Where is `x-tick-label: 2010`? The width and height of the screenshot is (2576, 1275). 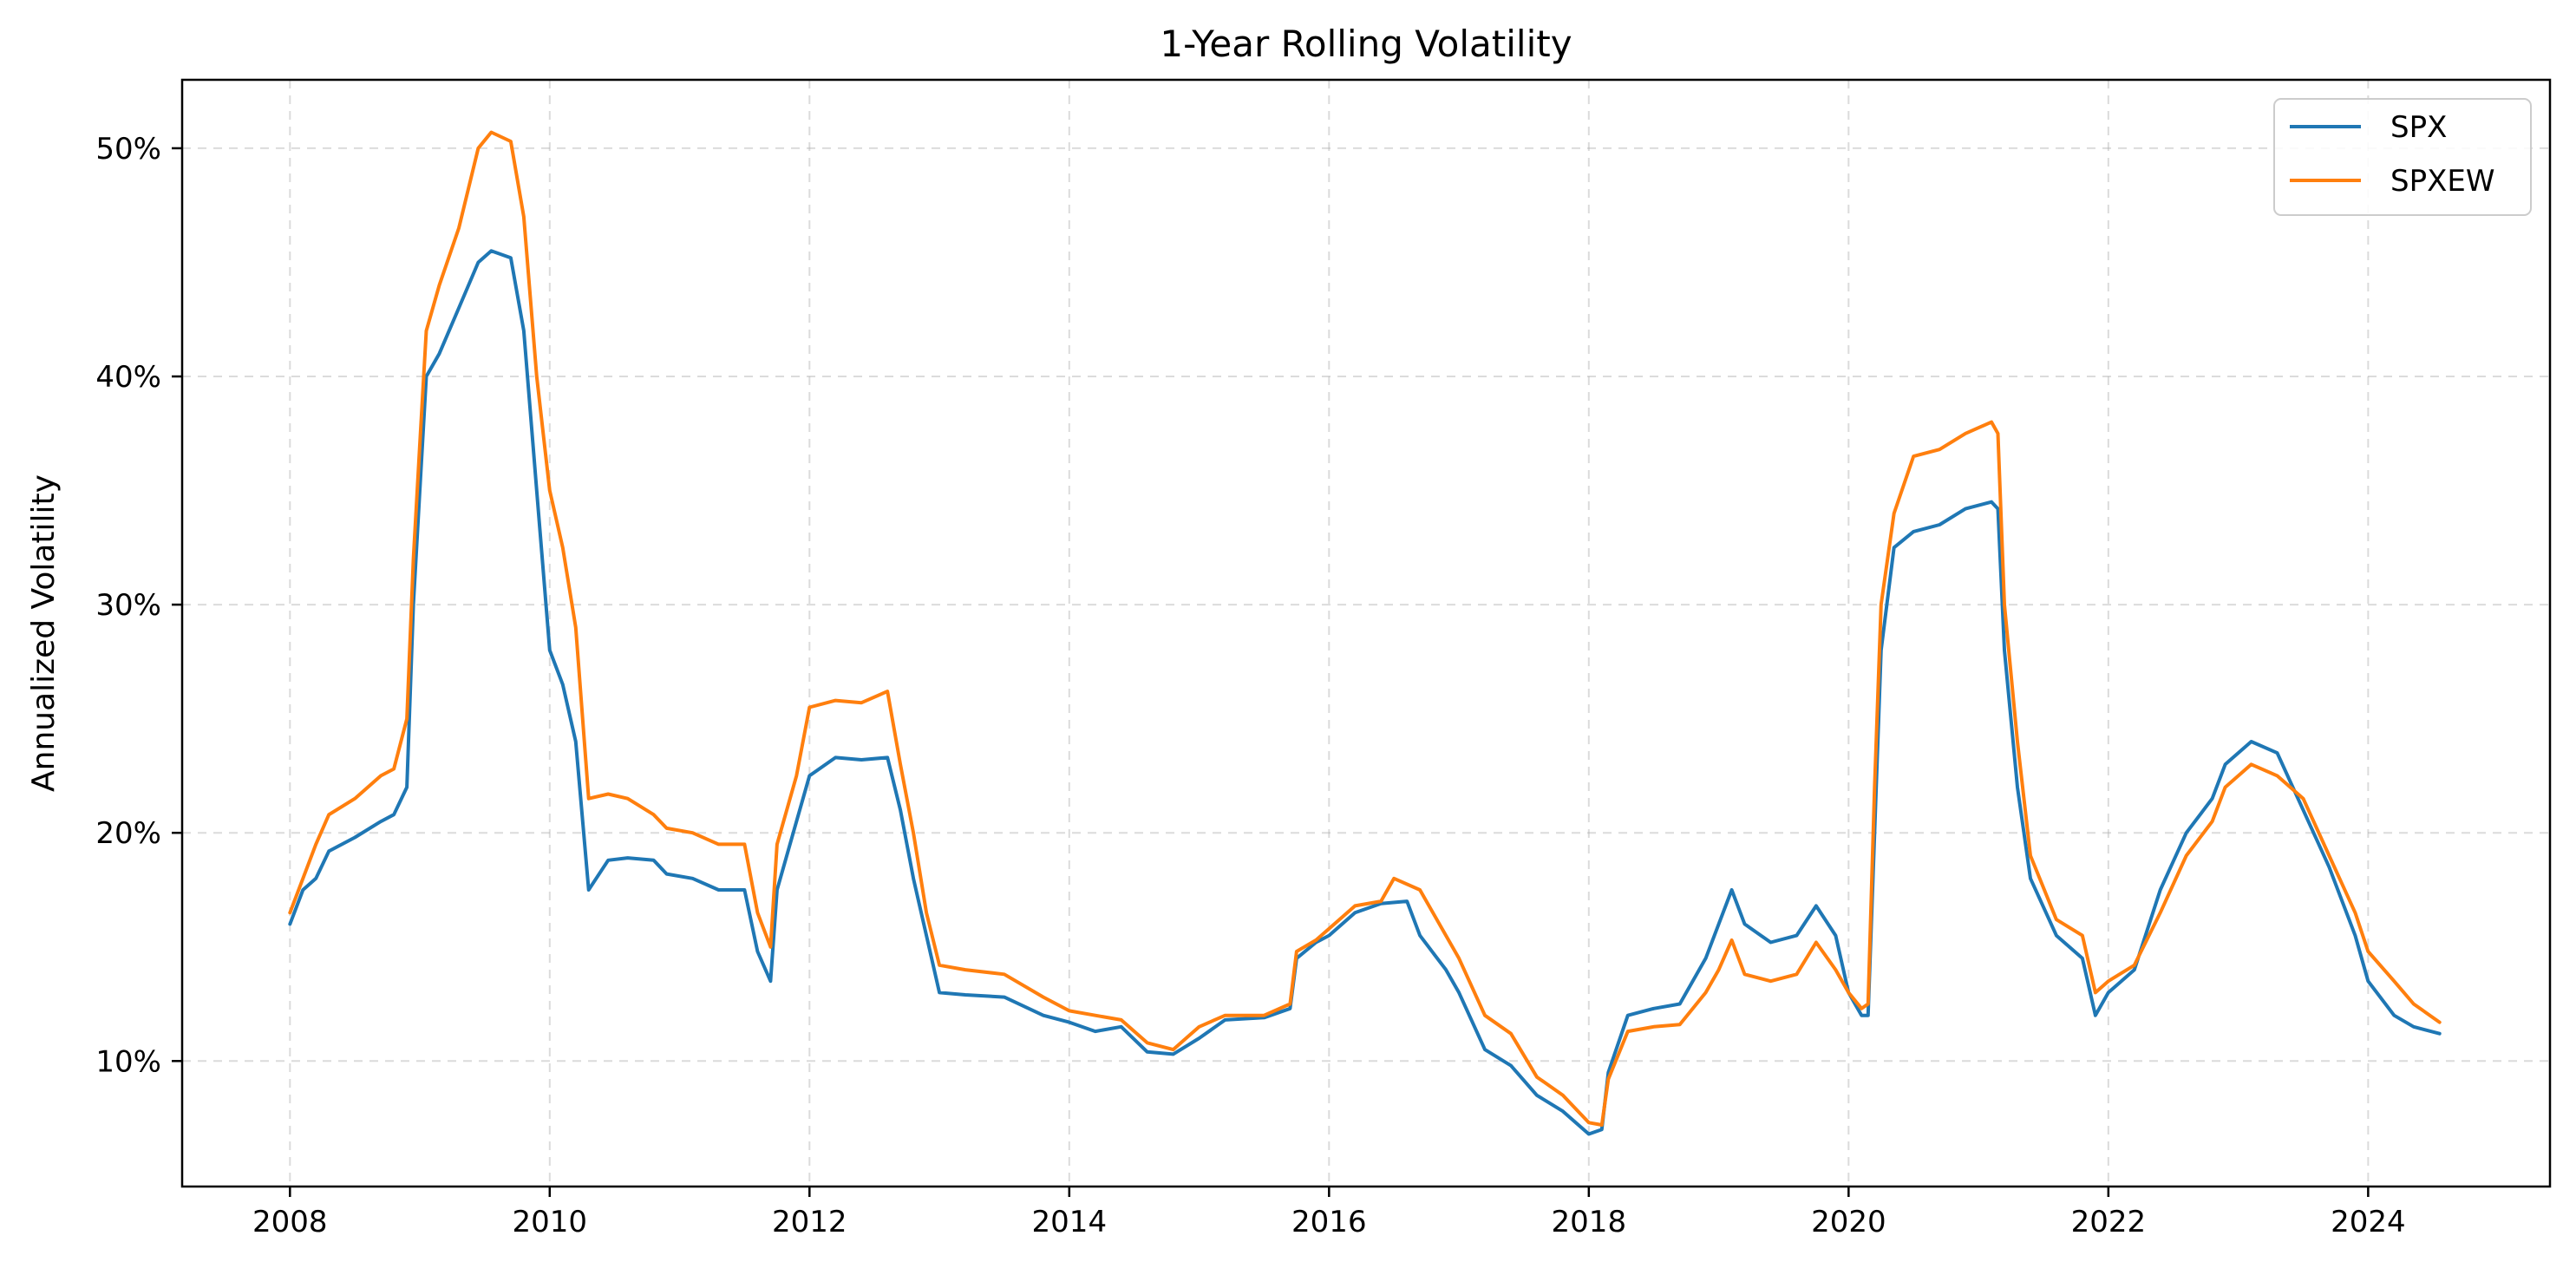
x-tick-label: 2010 is located at coordinates (550, 1222).